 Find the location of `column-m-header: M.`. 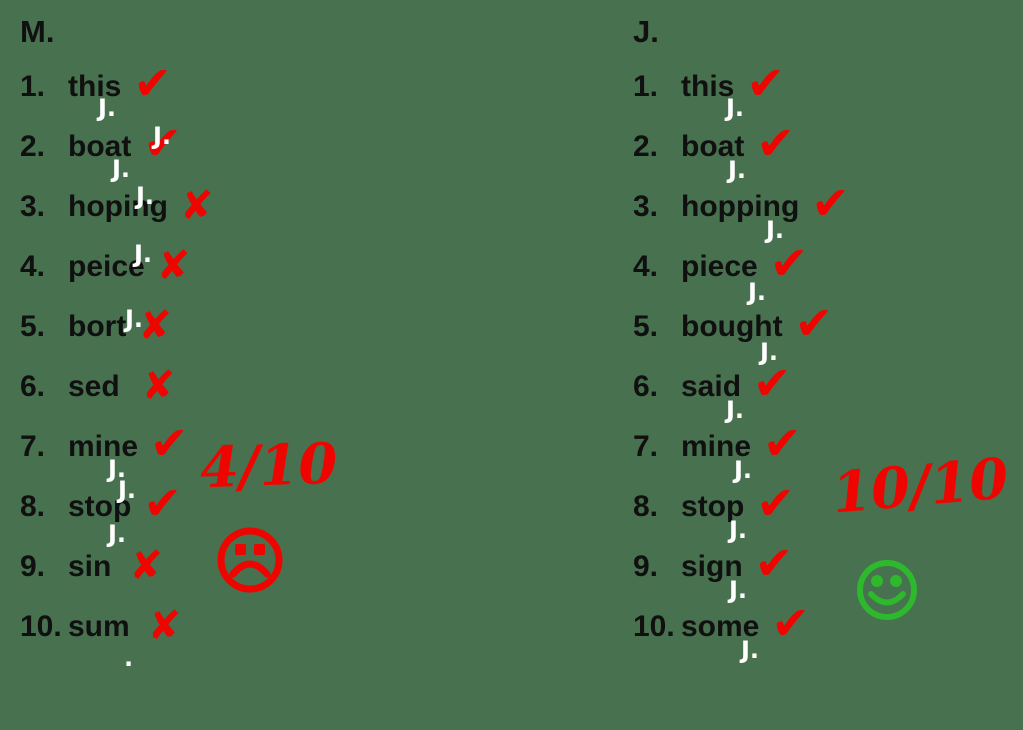

column-m-header: M. is located at coordinates (37, 31).